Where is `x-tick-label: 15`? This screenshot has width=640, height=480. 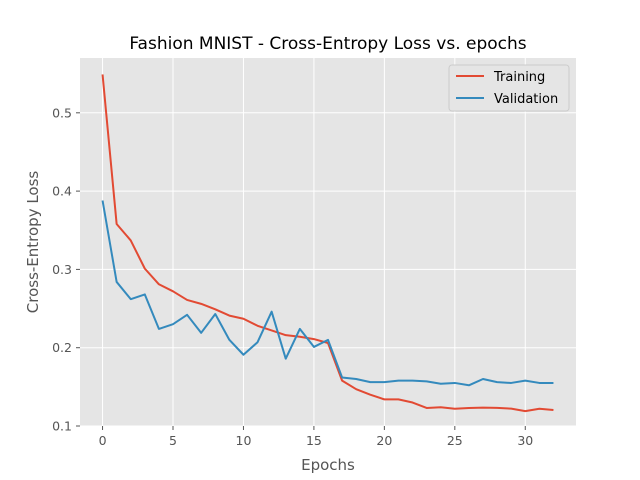
x-tick-label: 15 is located at coordinates (314, 440).